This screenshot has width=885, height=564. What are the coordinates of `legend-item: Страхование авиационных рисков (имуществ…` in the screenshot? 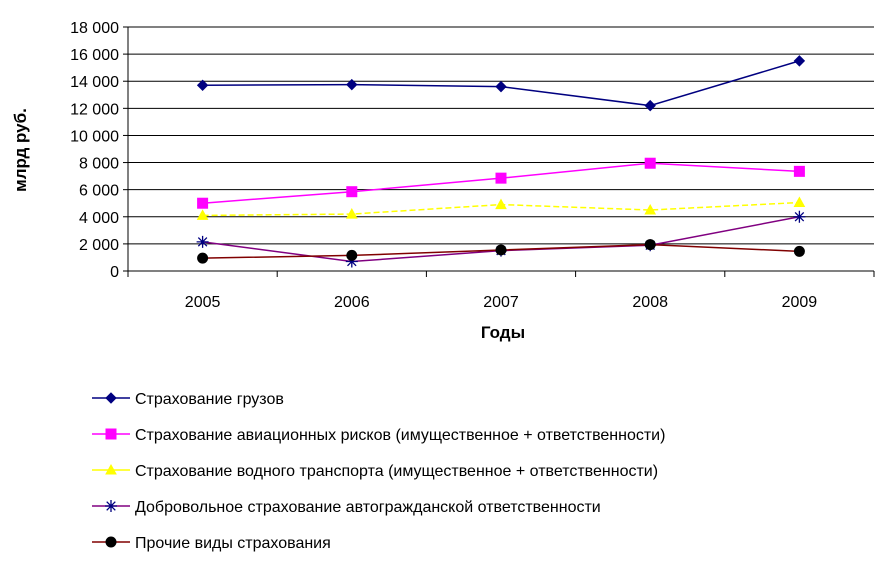 It's located at (378, 435).